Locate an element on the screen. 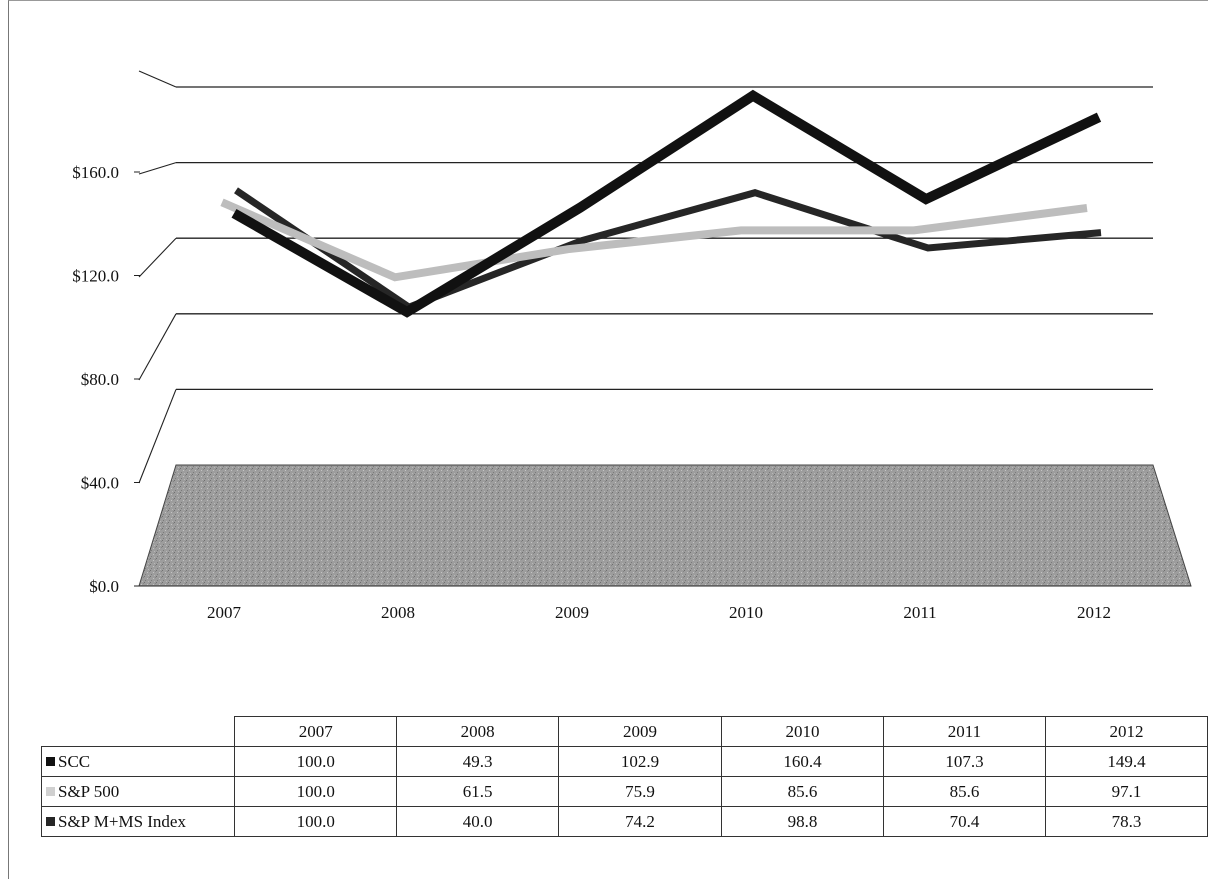 Image resolution: width=1208 pixels, height=880 pixels. row-header-sp500: S&P 500 is located at coordinates (138, 791).